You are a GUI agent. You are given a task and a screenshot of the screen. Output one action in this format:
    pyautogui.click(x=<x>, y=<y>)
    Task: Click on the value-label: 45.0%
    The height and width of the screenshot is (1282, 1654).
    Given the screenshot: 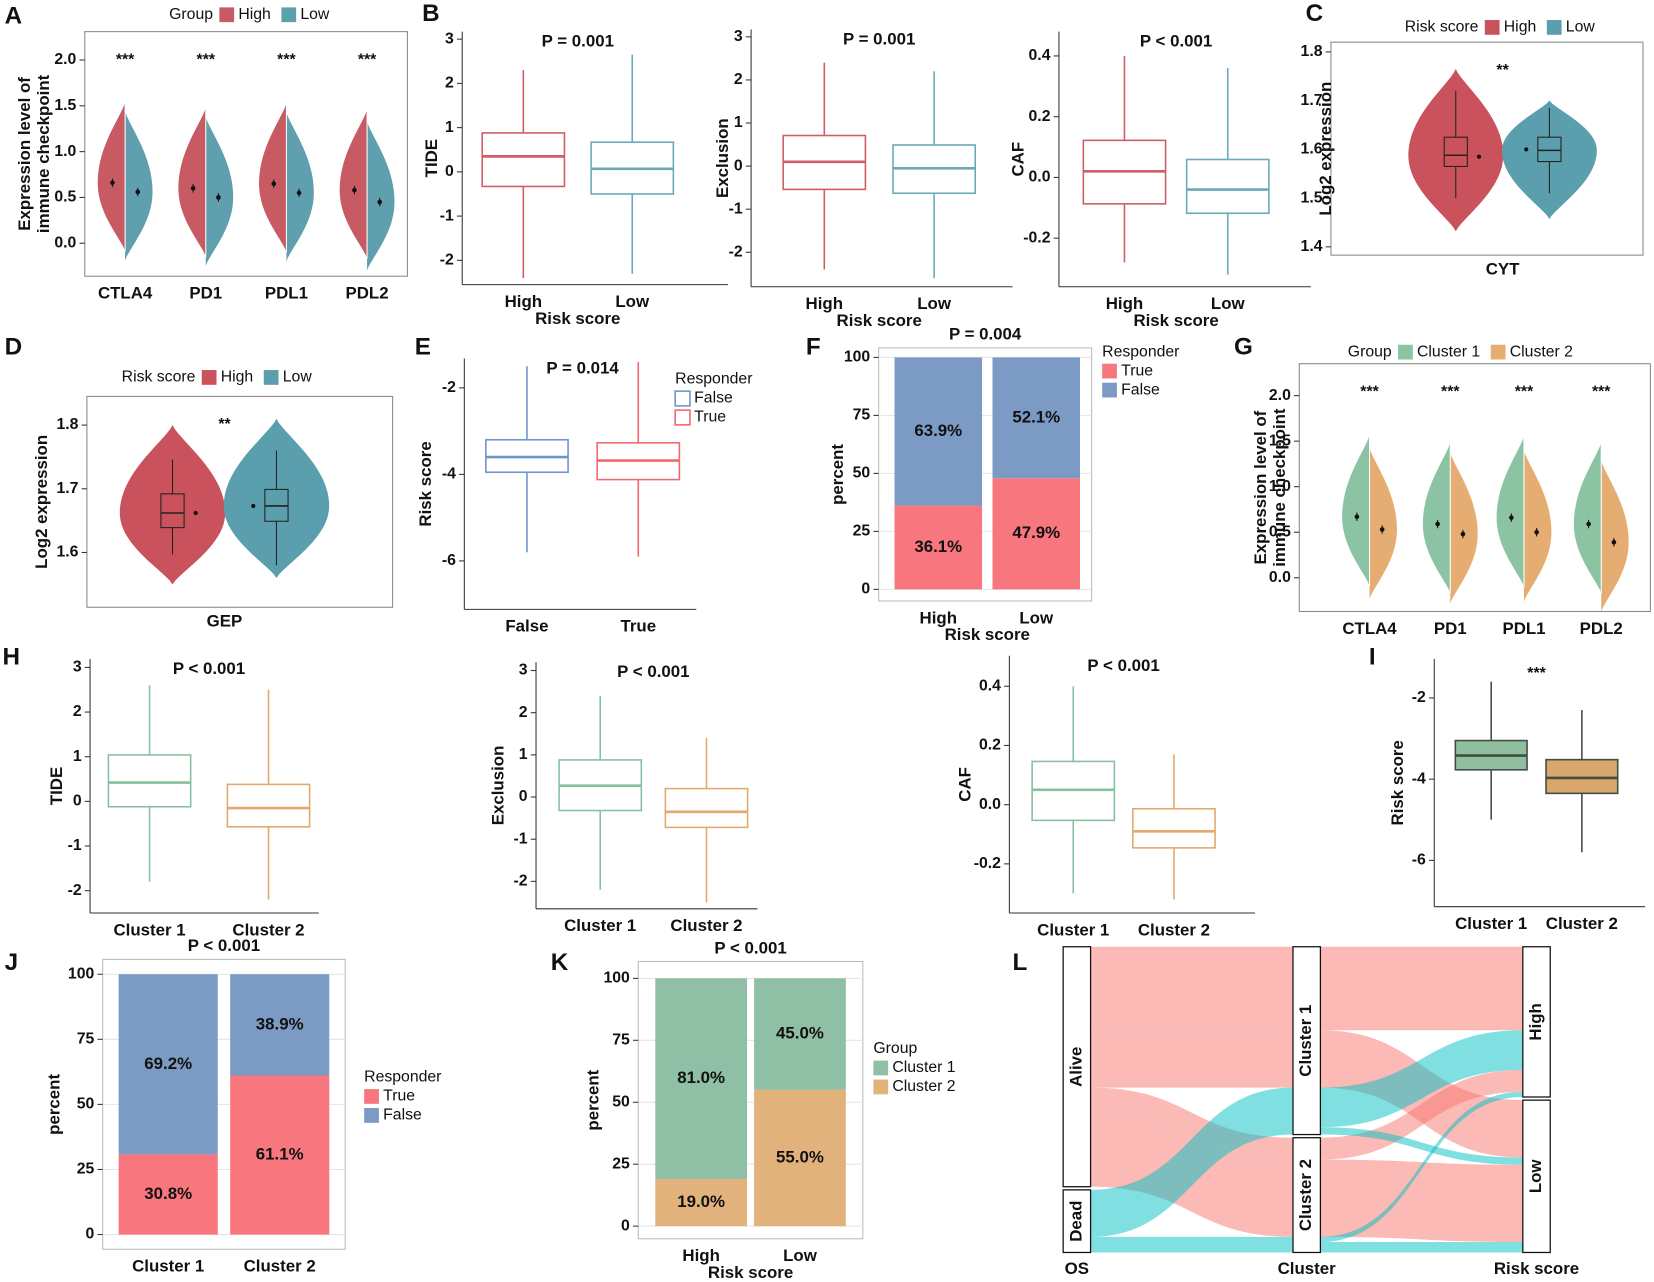 What is the action you would take?
    pyautogui.click(x=800, y=1033)
    